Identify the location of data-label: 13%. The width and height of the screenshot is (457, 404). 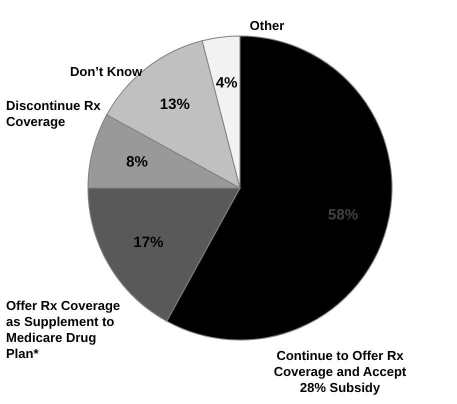
(175, 104).